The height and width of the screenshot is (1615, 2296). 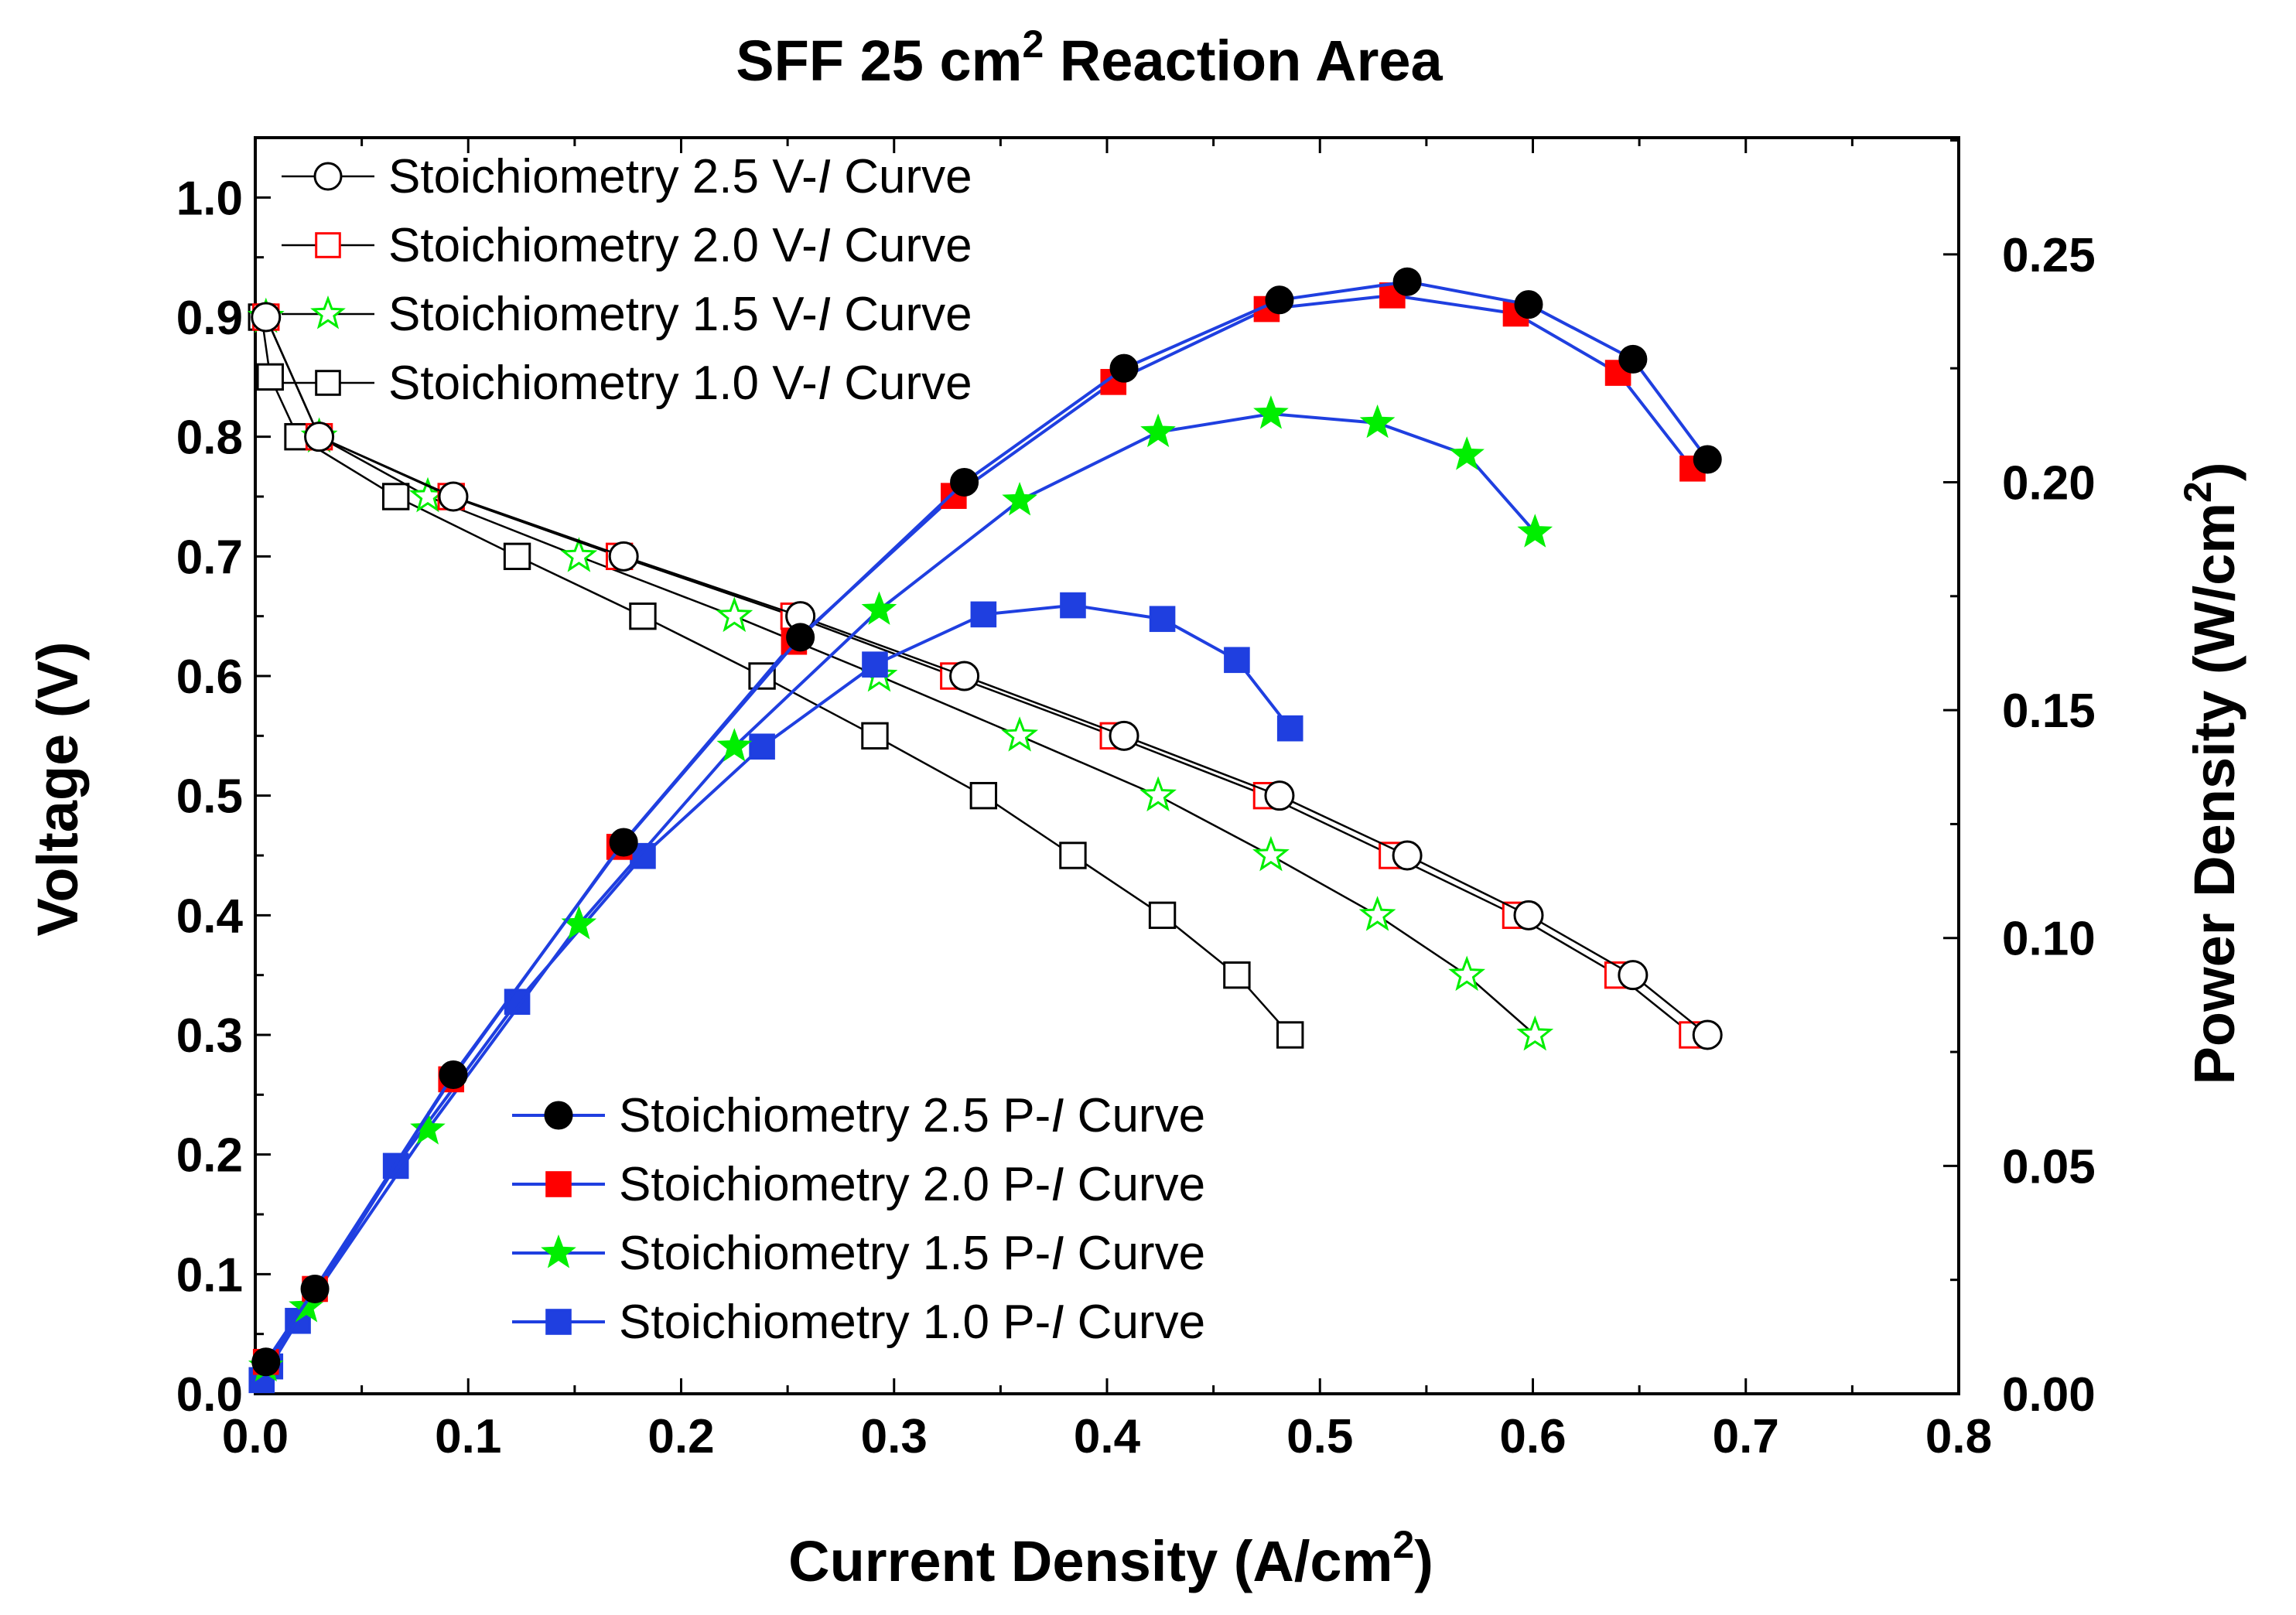 I want to click on y-tick-label: 0.5, so click(x=209, y=797).